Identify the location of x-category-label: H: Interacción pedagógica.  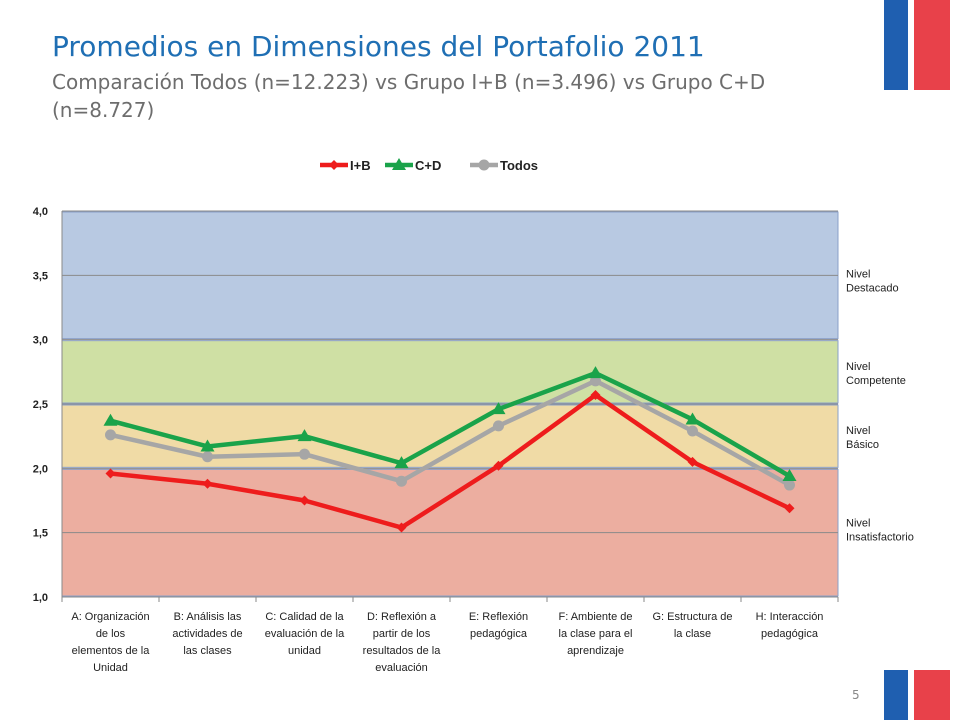
(790, 625).